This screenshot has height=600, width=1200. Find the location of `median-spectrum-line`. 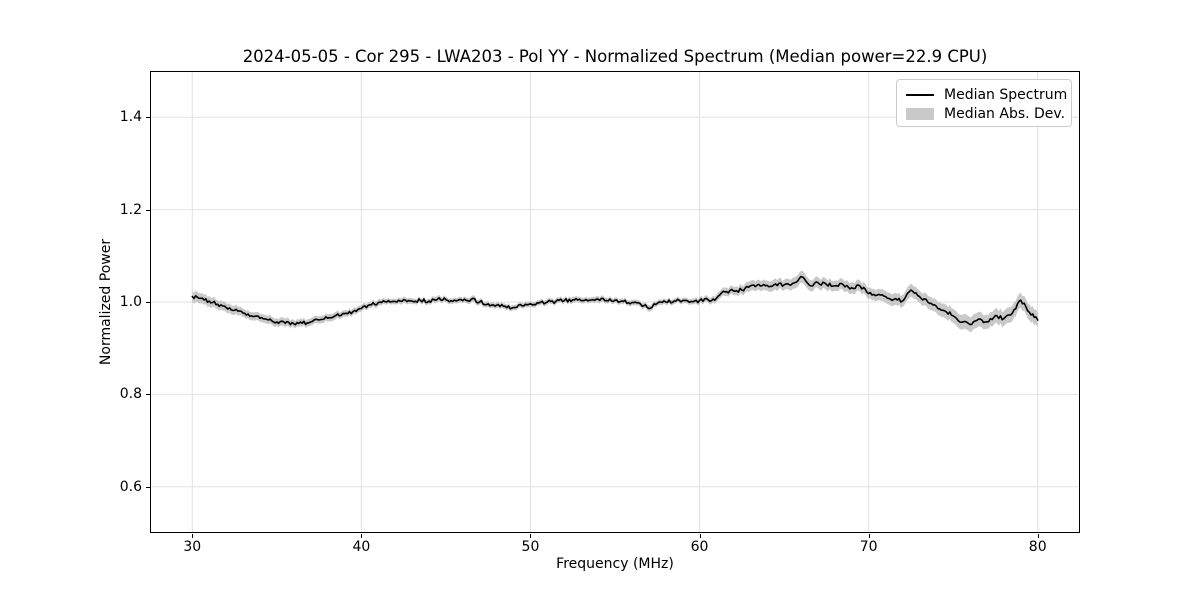

median-spectrum-line is located at coordinates (615, 300).